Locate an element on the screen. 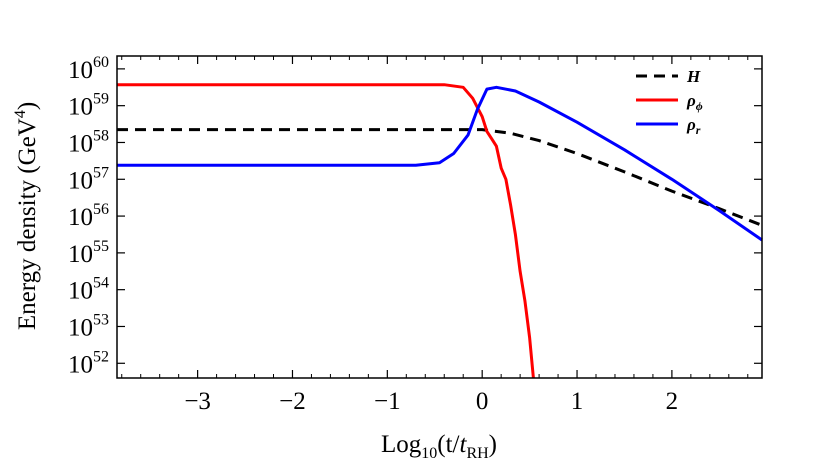  y-tick-label: 1056 is located at coordinates (88, 216).